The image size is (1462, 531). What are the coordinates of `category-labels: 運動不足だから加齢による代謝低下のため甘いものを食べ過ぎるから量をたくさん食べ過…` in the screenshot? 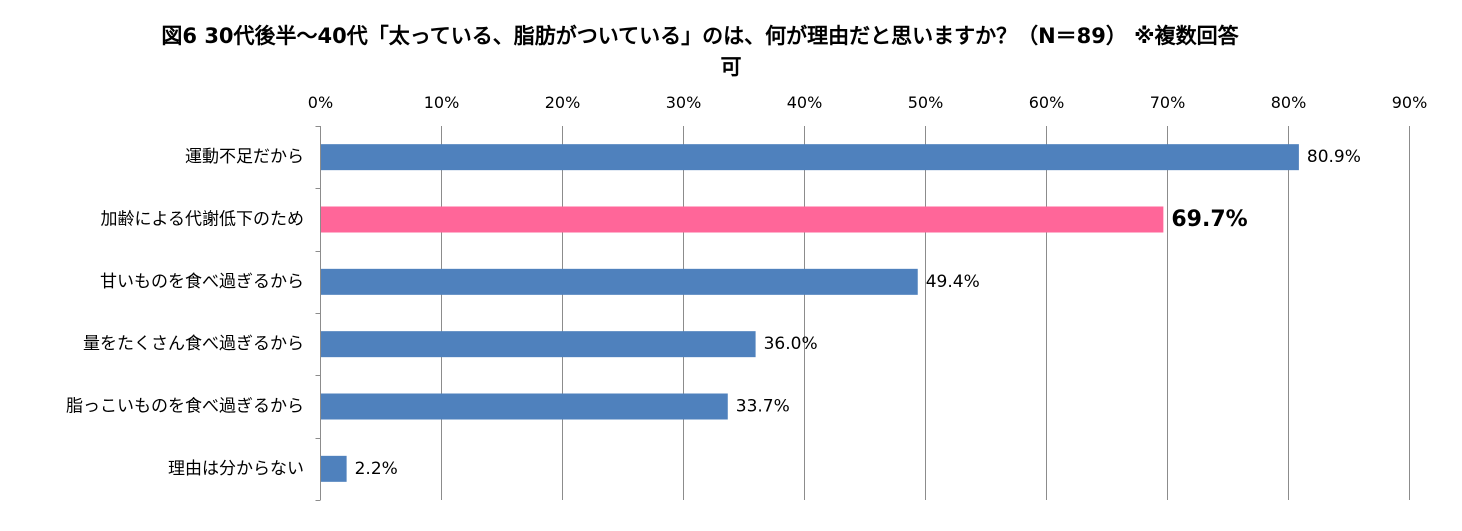 It's located at (185, 313).